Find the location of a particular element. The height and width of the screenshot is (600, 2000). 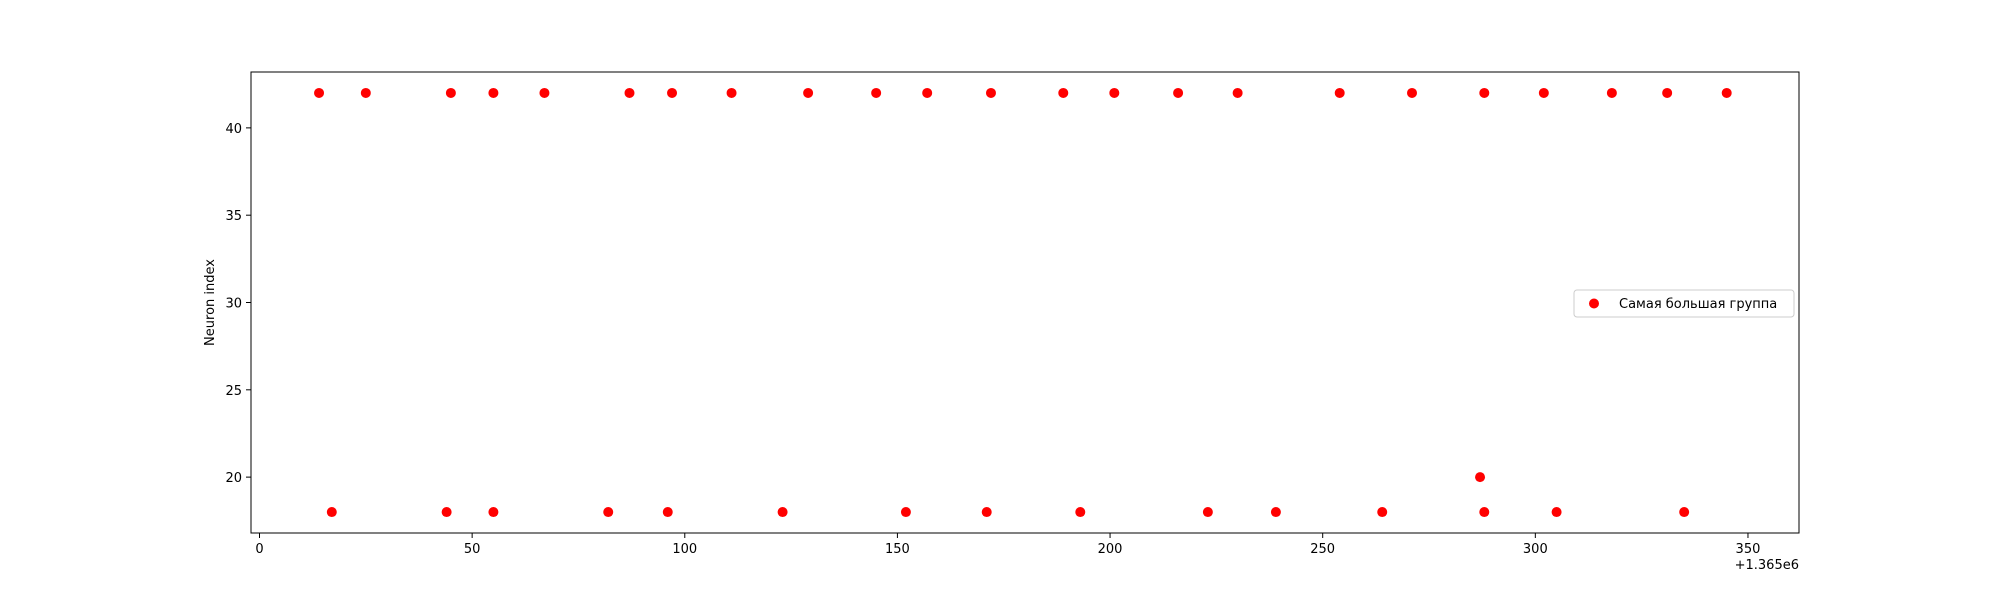

y-tick-label: 25 is located at coordinates (233, 391).